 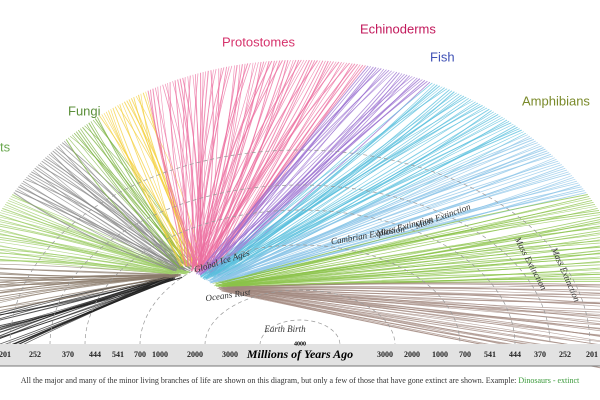 I want to click on timeline-label: 1000, so click(x=160, y=354).